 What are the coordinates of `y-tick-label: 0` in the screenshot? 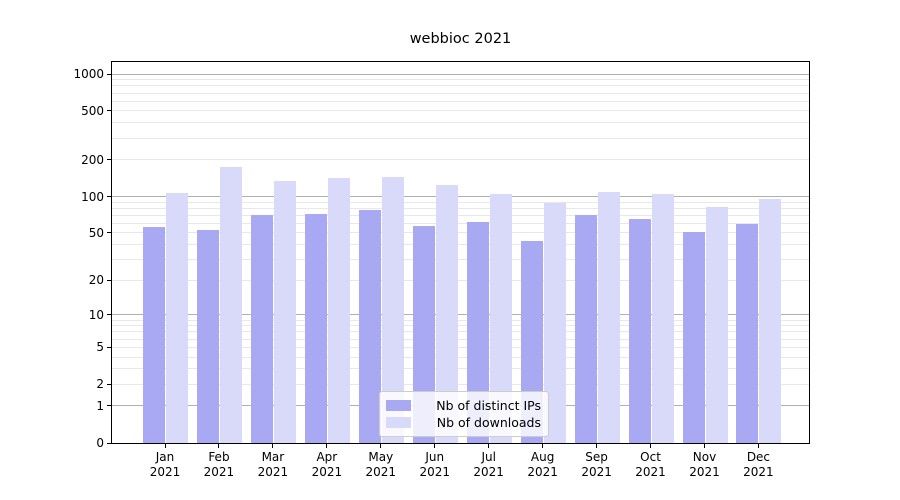 It's located at (100, 443).